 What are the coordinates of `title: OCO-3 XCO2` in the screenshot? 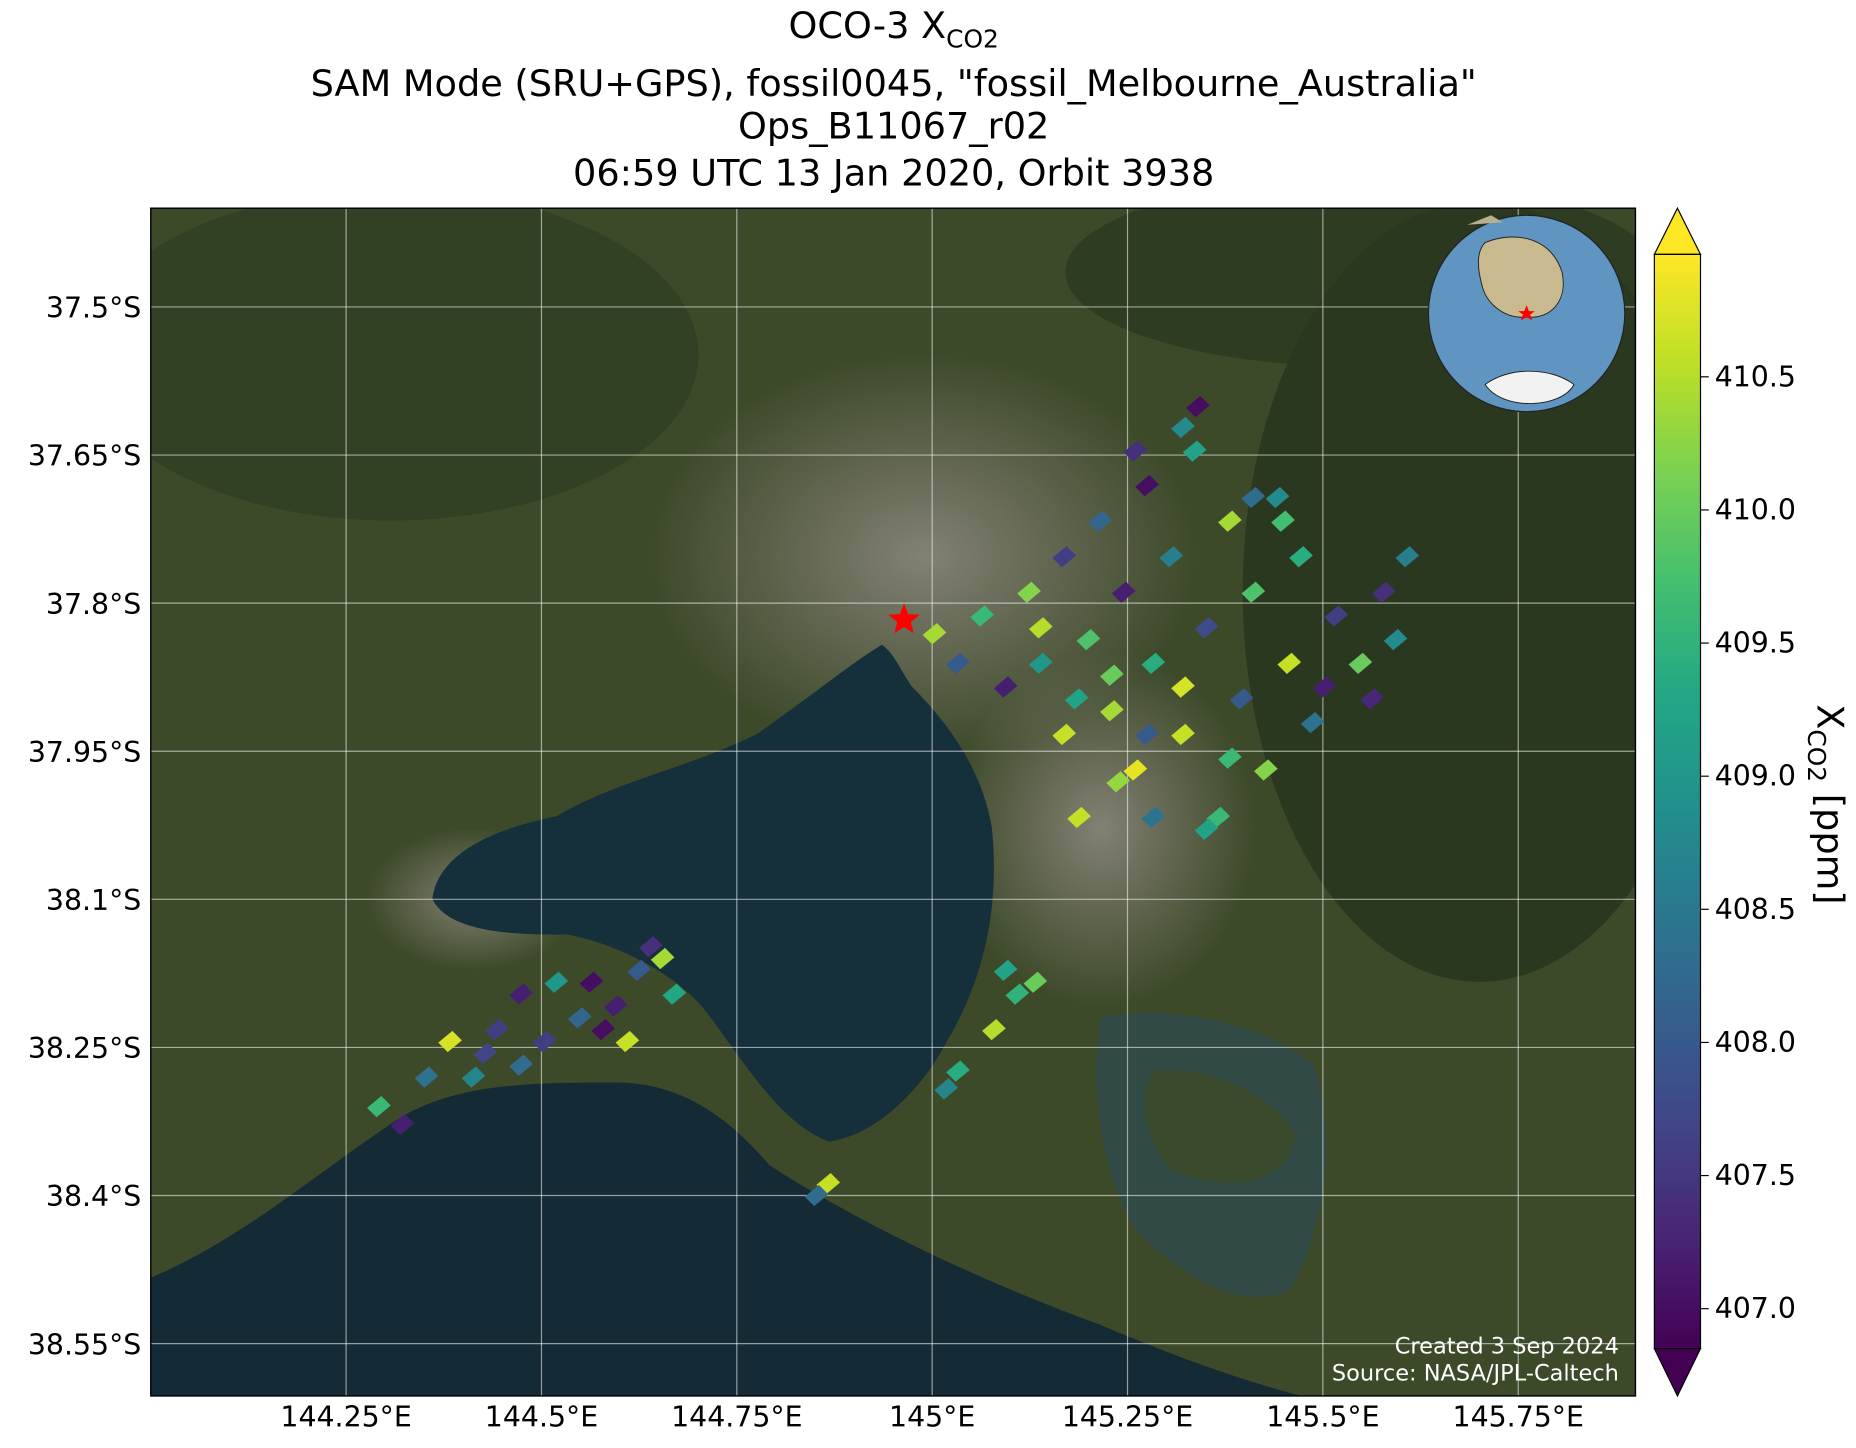 It's located at (894, 28).